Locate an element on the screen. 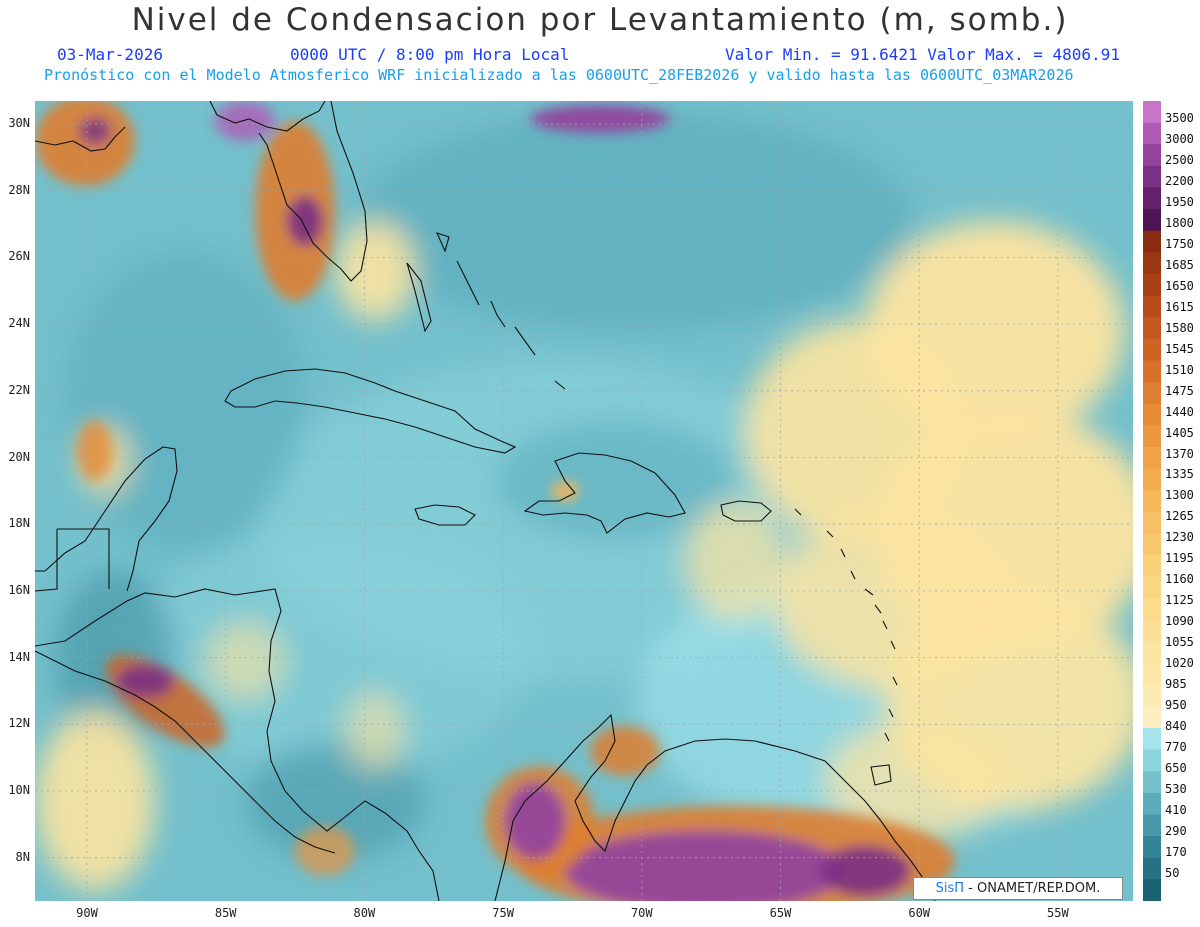  lat-label: 30N is located at coordinates (19, 123).